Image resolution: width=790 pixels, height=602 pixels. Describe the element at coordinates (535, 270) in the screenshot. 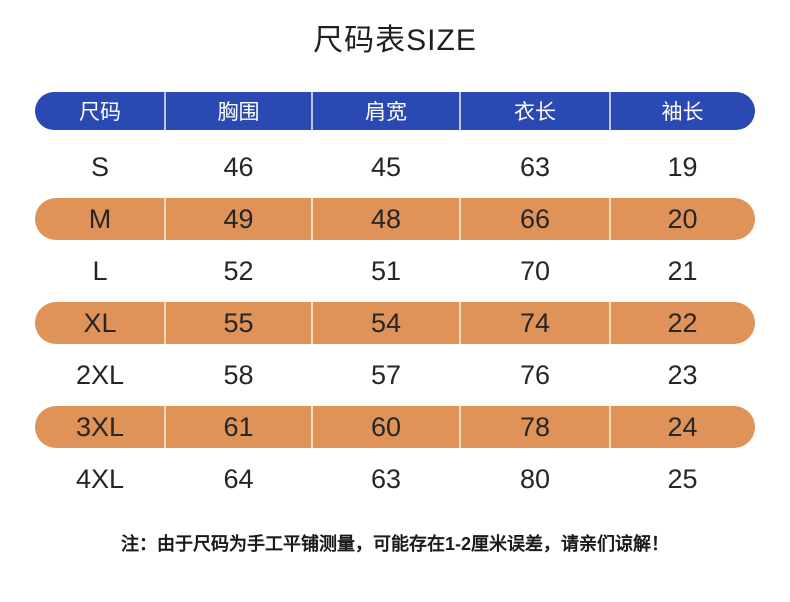

I see `cell-length: 70` at that location.